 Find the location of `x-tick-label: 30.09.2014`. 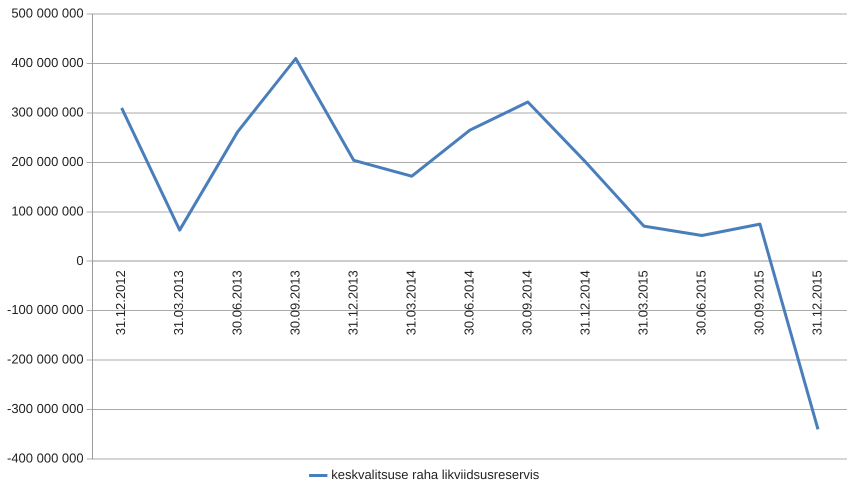

x-tick-label: 30.09.2014 is located at coordinates (526, 303).